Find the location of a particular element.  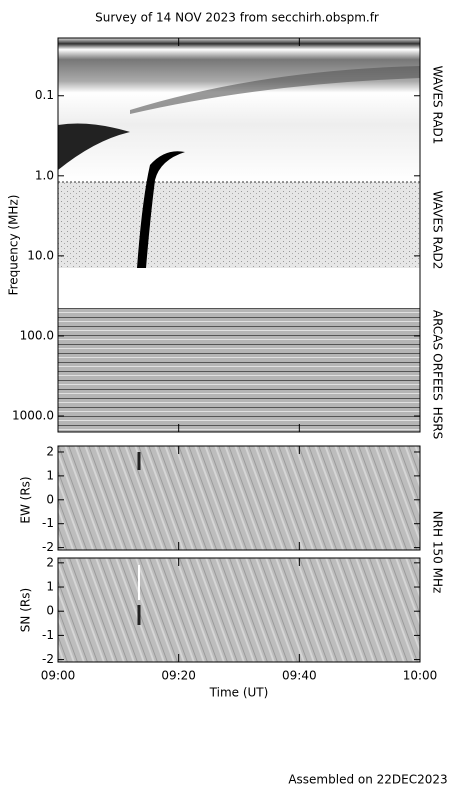

instrument-label: ARCAS is located at coordinates (438, 330).